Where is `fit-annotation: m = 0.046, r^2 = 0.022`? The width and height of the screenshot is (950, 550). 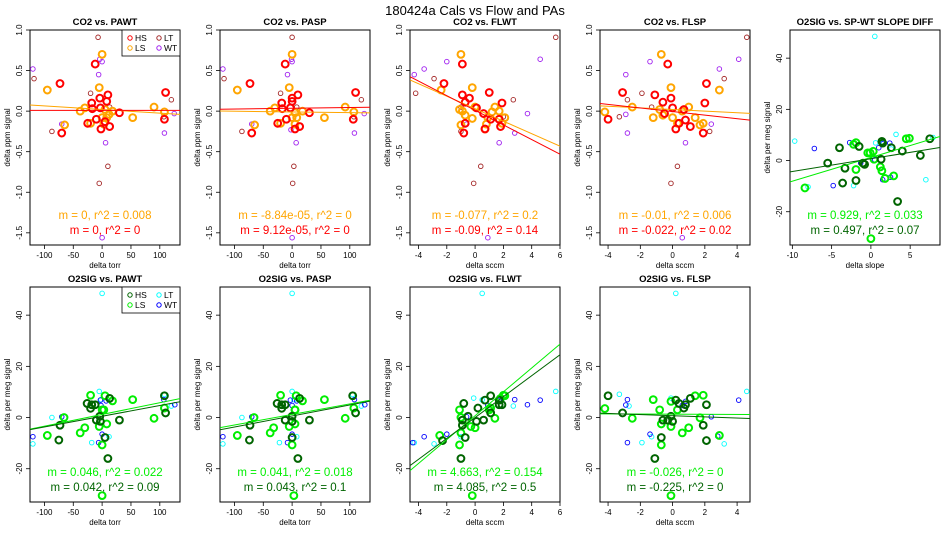 fit-annotation: m = 0.046, r^2 = 0.022 is located at coordinates (104, 473).